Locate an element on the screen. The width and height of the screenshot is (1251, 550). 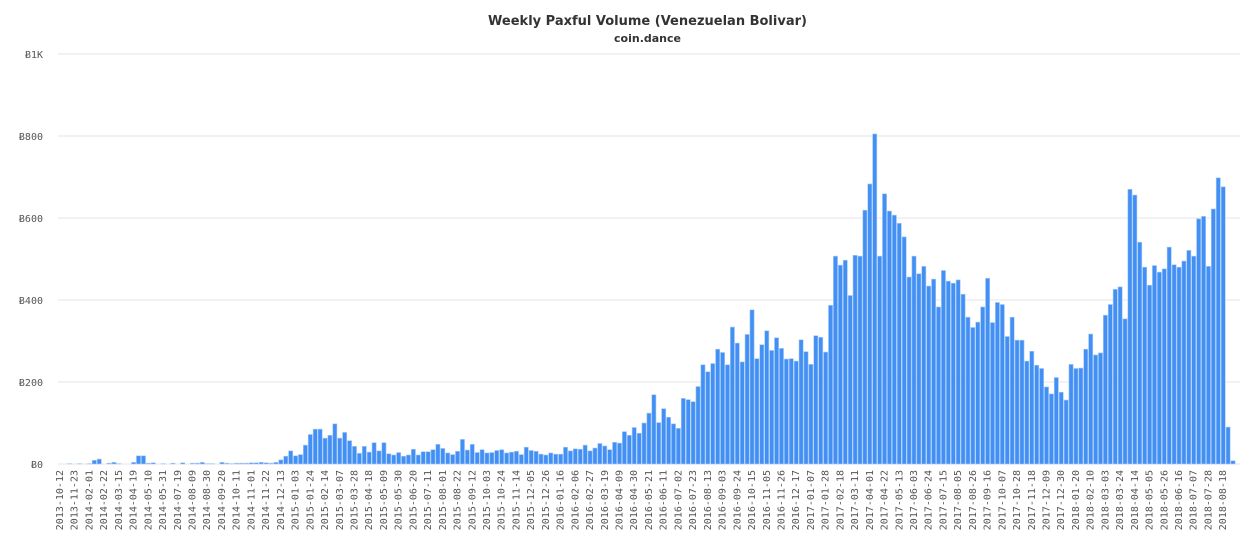
x-tick-label: 2017-01-07 is located at coordinates (811, 500).